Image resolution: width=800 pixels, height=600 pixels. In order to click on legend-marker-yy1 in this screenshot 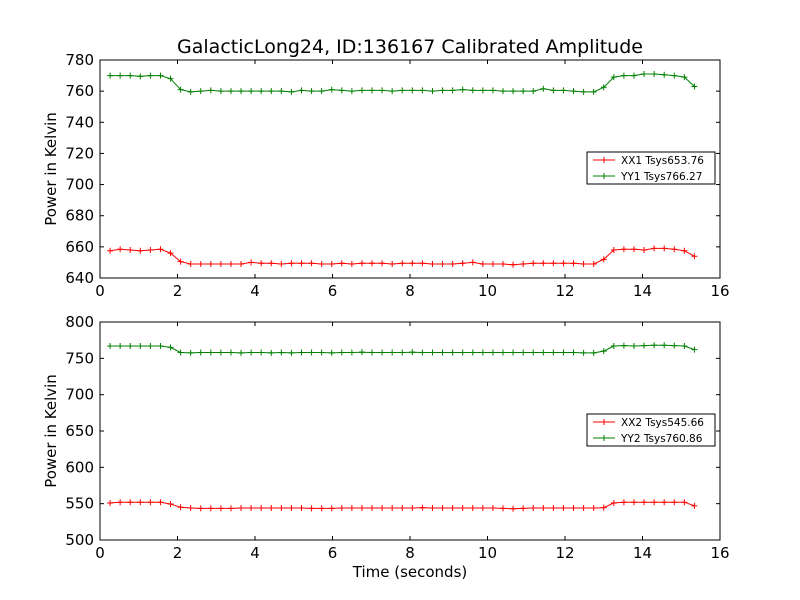, I will do `click(604, 176)`.